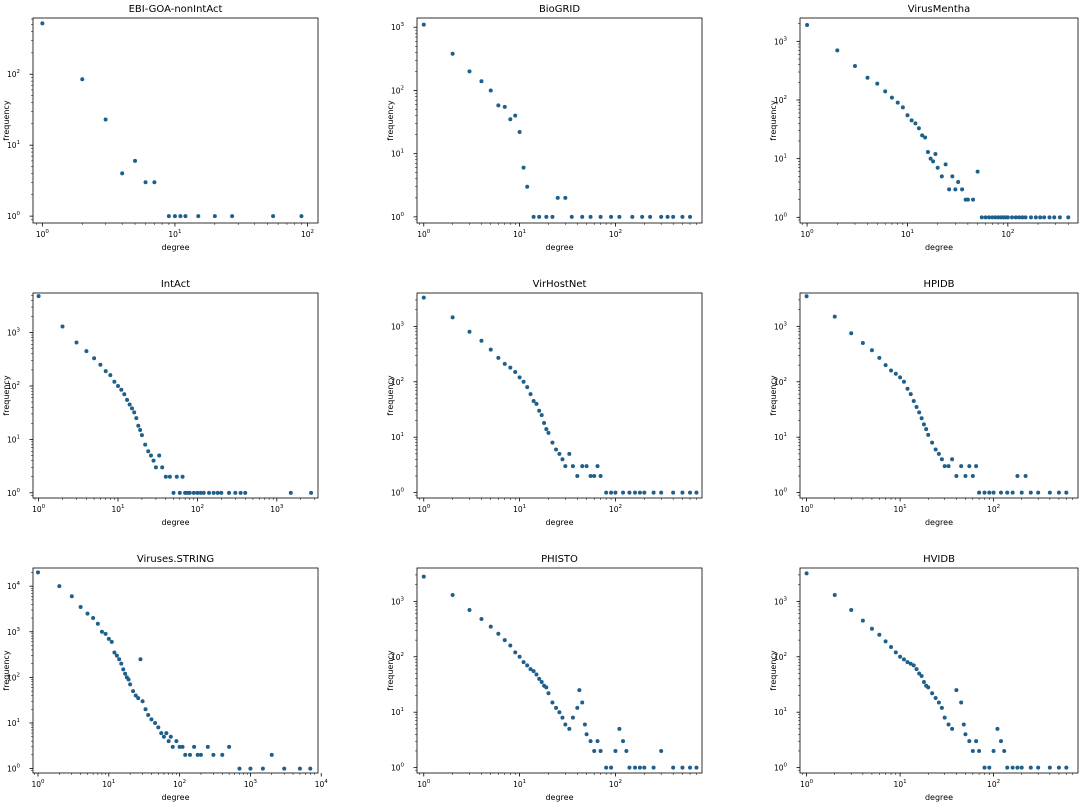 This screenshot has height=811, width=1084. I want to click on panel-title: VirusMentha, so click(939, 9).